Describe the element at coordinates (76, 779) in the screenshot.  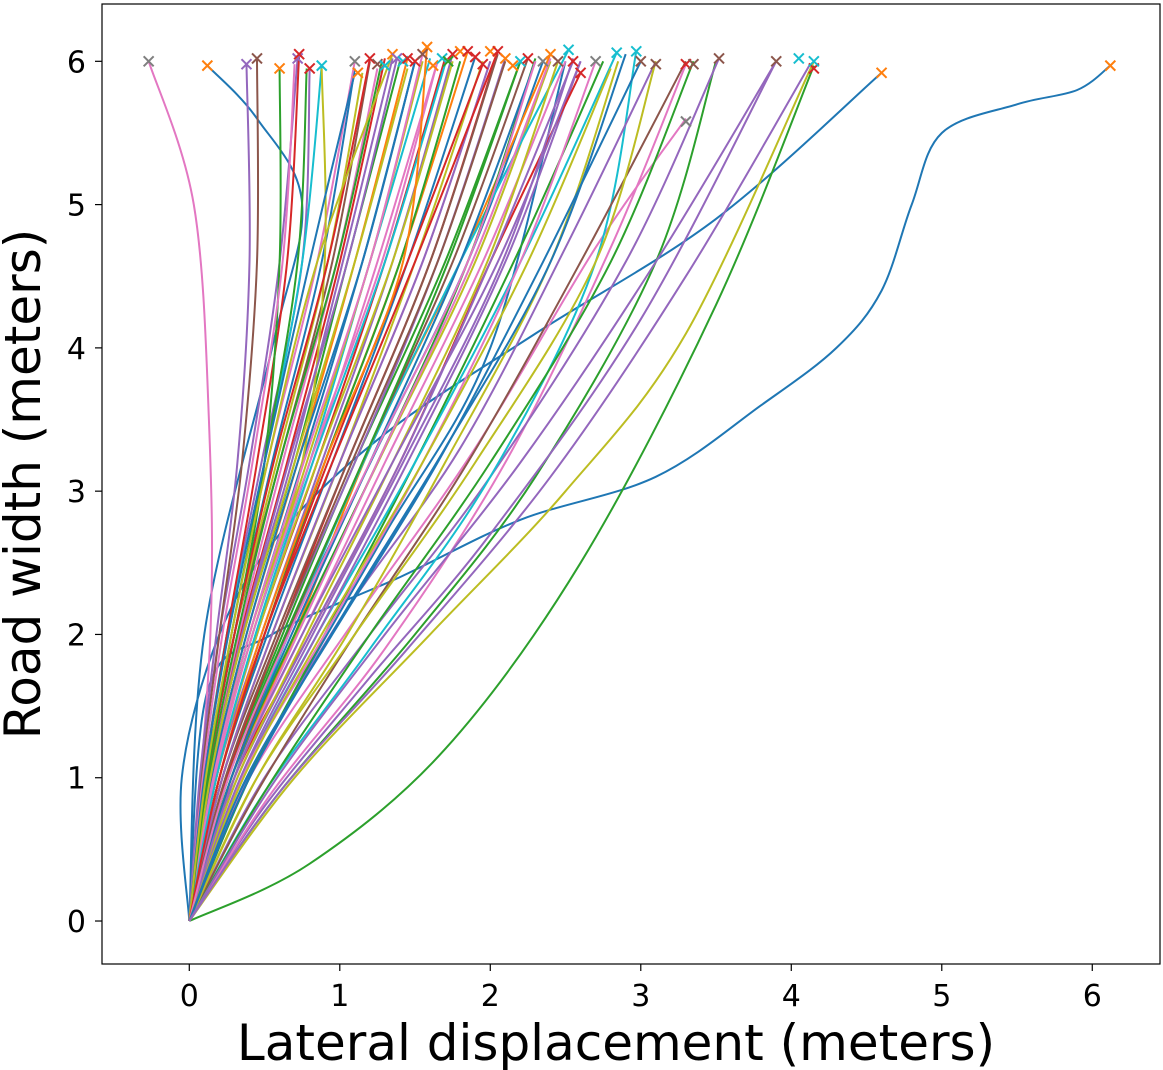
I see `y-tick-label: 1` at that location.